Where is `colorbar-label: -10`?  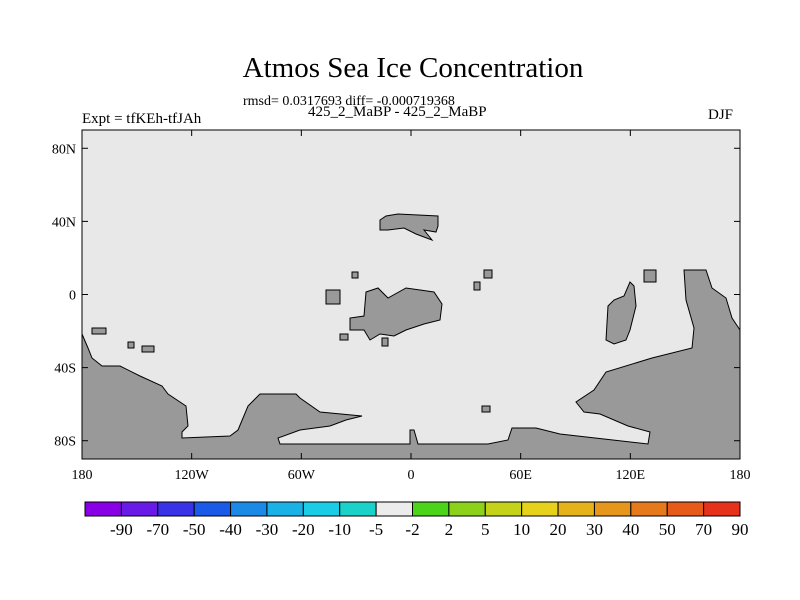
colorbar-label: -10 is located at coordinates (339, 529).